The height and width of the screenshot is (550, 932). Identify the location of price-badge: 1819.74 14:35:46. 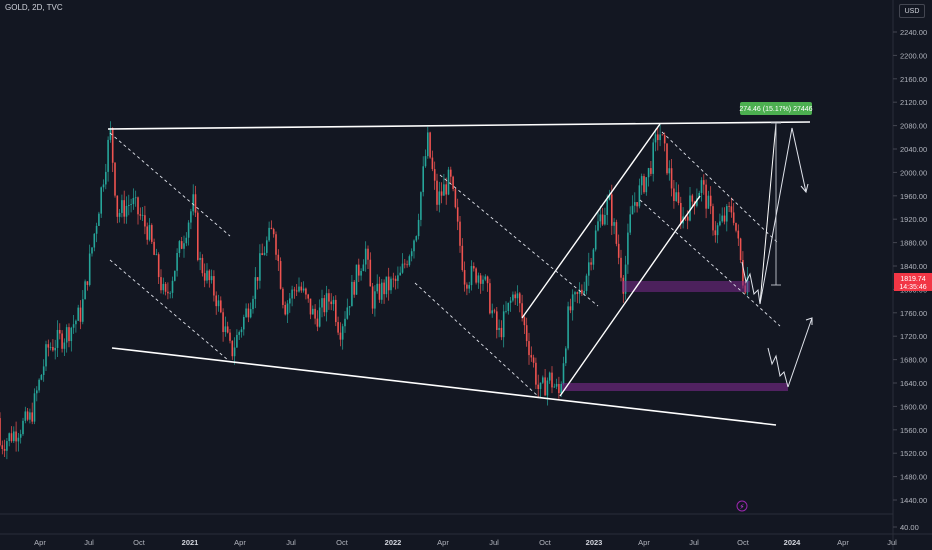
(913, 282).